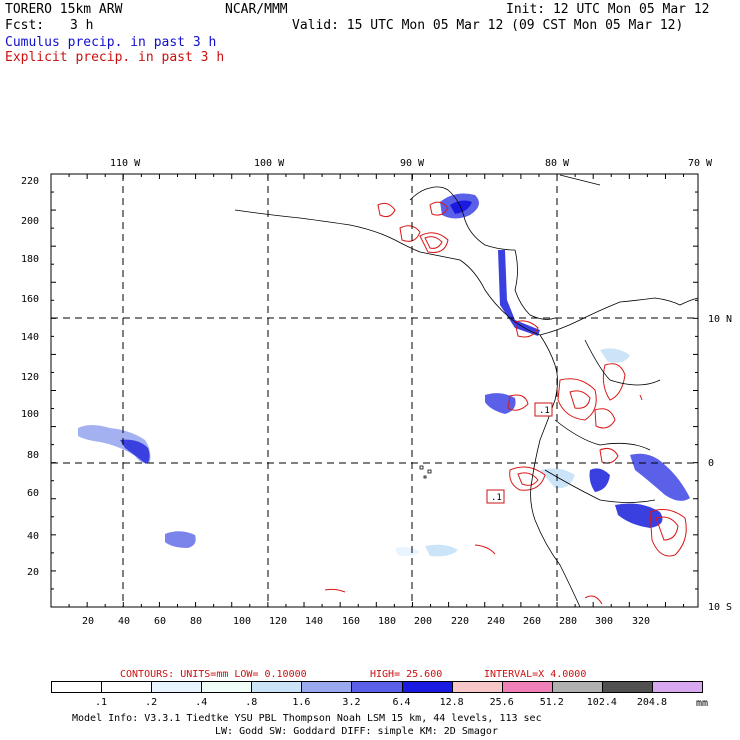  Describe the element at coordinates (64, 9) in the screenshot. I see `model-title: TORERO 15km ARW` at that location.